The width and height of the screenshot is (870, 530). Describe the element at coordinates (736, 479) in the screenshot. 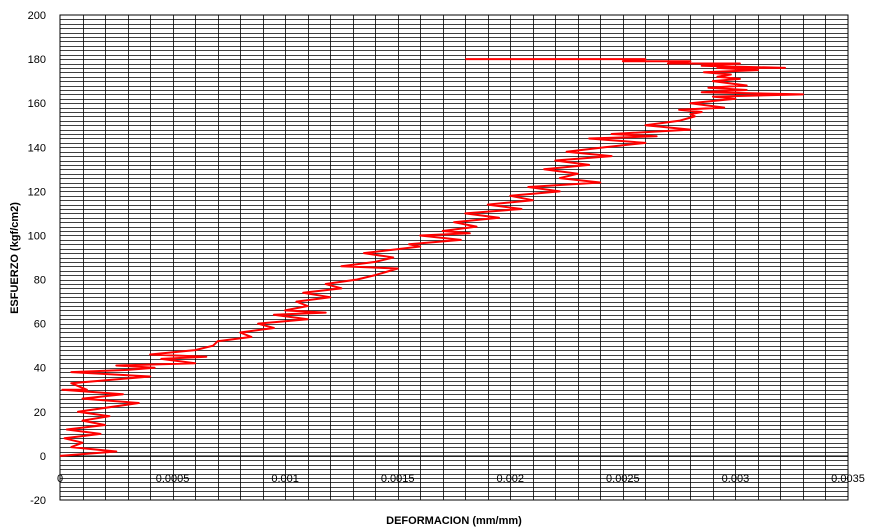

I see `x-tick-label: 0.003` at that location.